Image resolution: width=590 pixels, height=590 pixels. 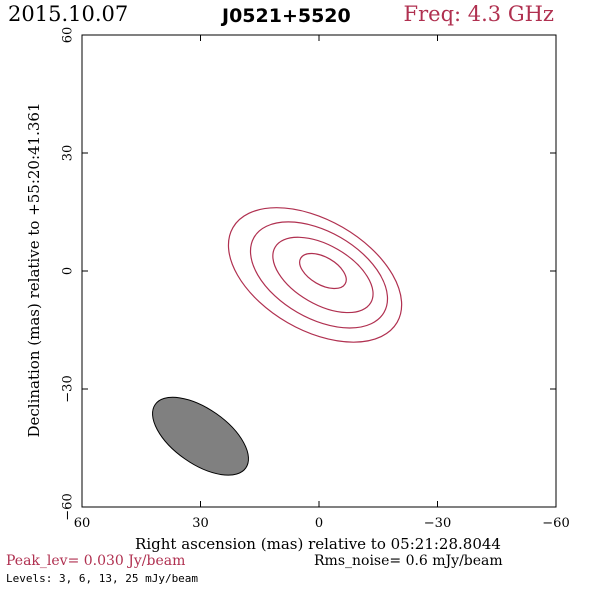 I want to click on beam-group, so click(x=200, y=436).